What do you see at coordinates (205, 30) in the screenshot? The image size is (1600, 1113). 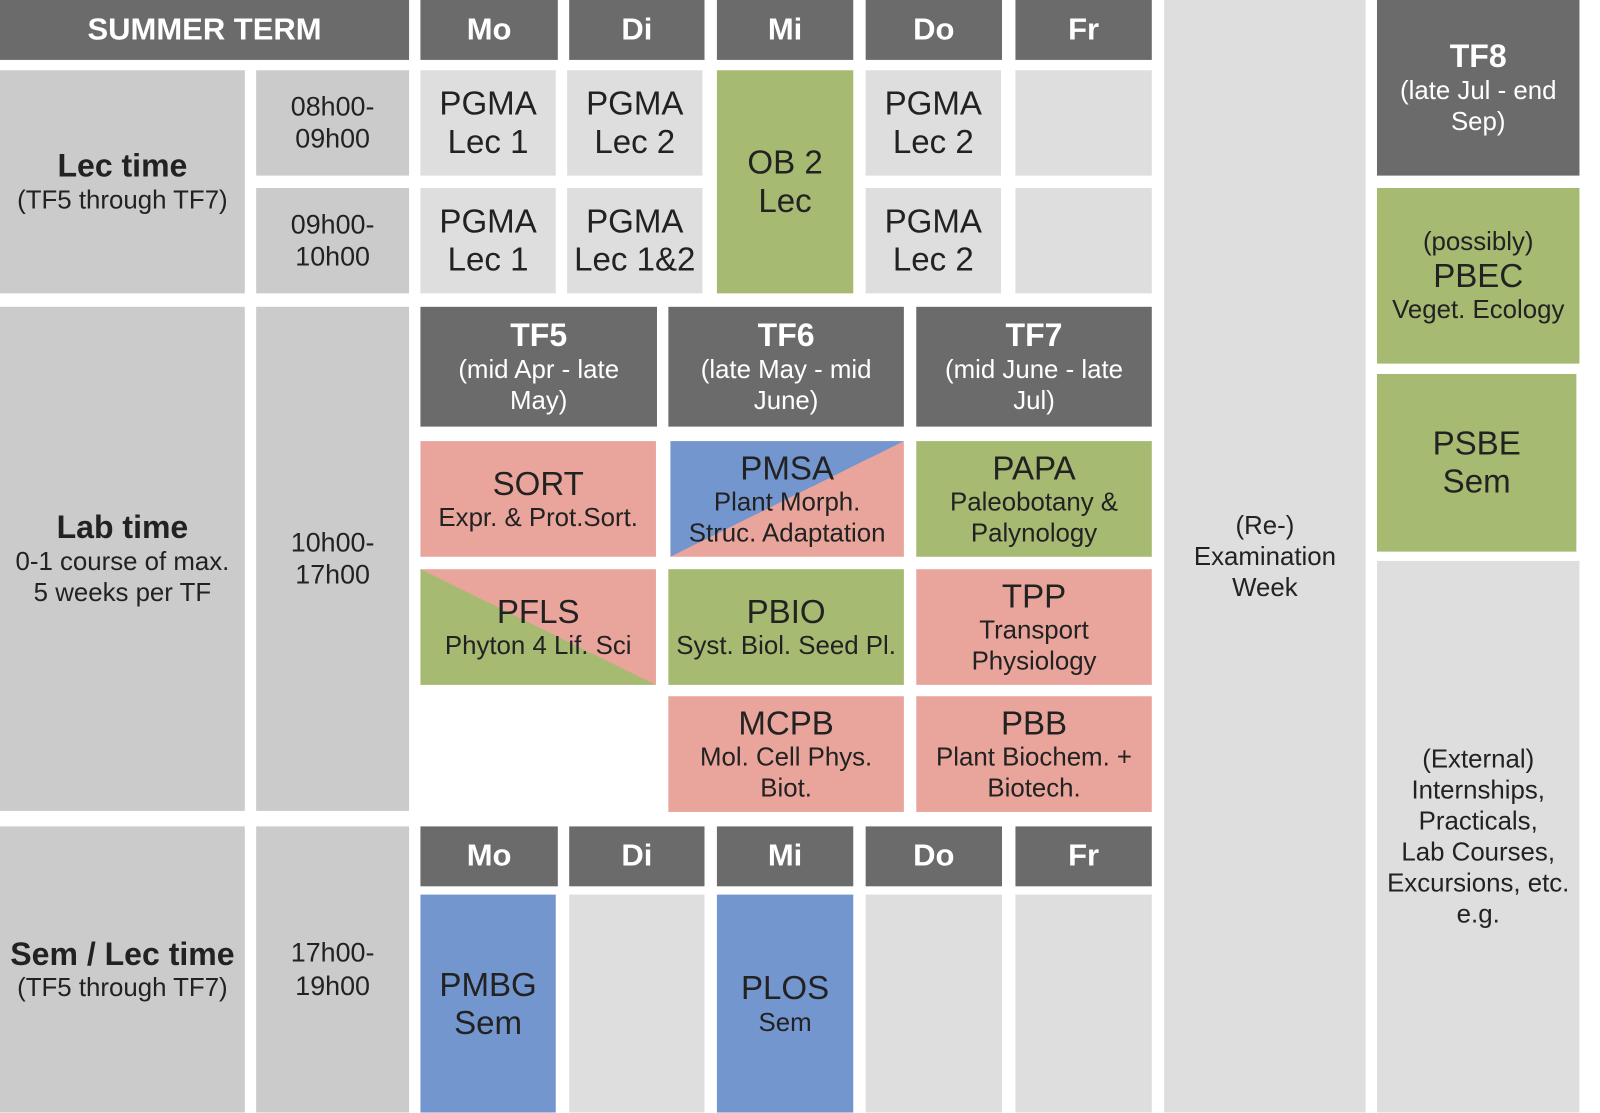 I see `term-title: SUMMER TERM` at bounding box center [205, 30].